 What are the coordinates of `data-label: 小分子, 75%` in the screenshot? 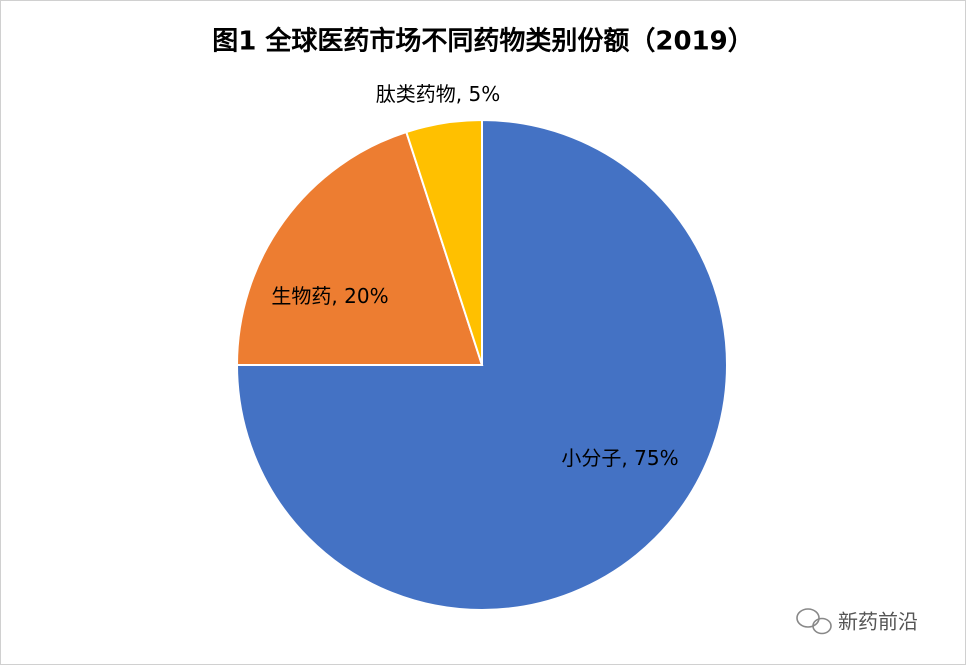 It's located at (619, 458).